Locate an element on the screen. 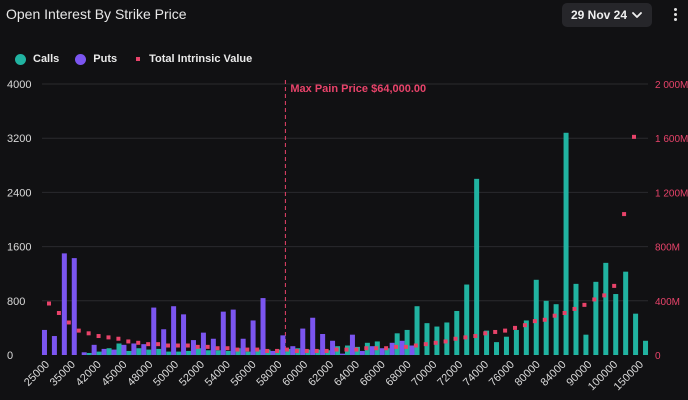  x-tick-label: 42000 is located at coordinates (89, 374).